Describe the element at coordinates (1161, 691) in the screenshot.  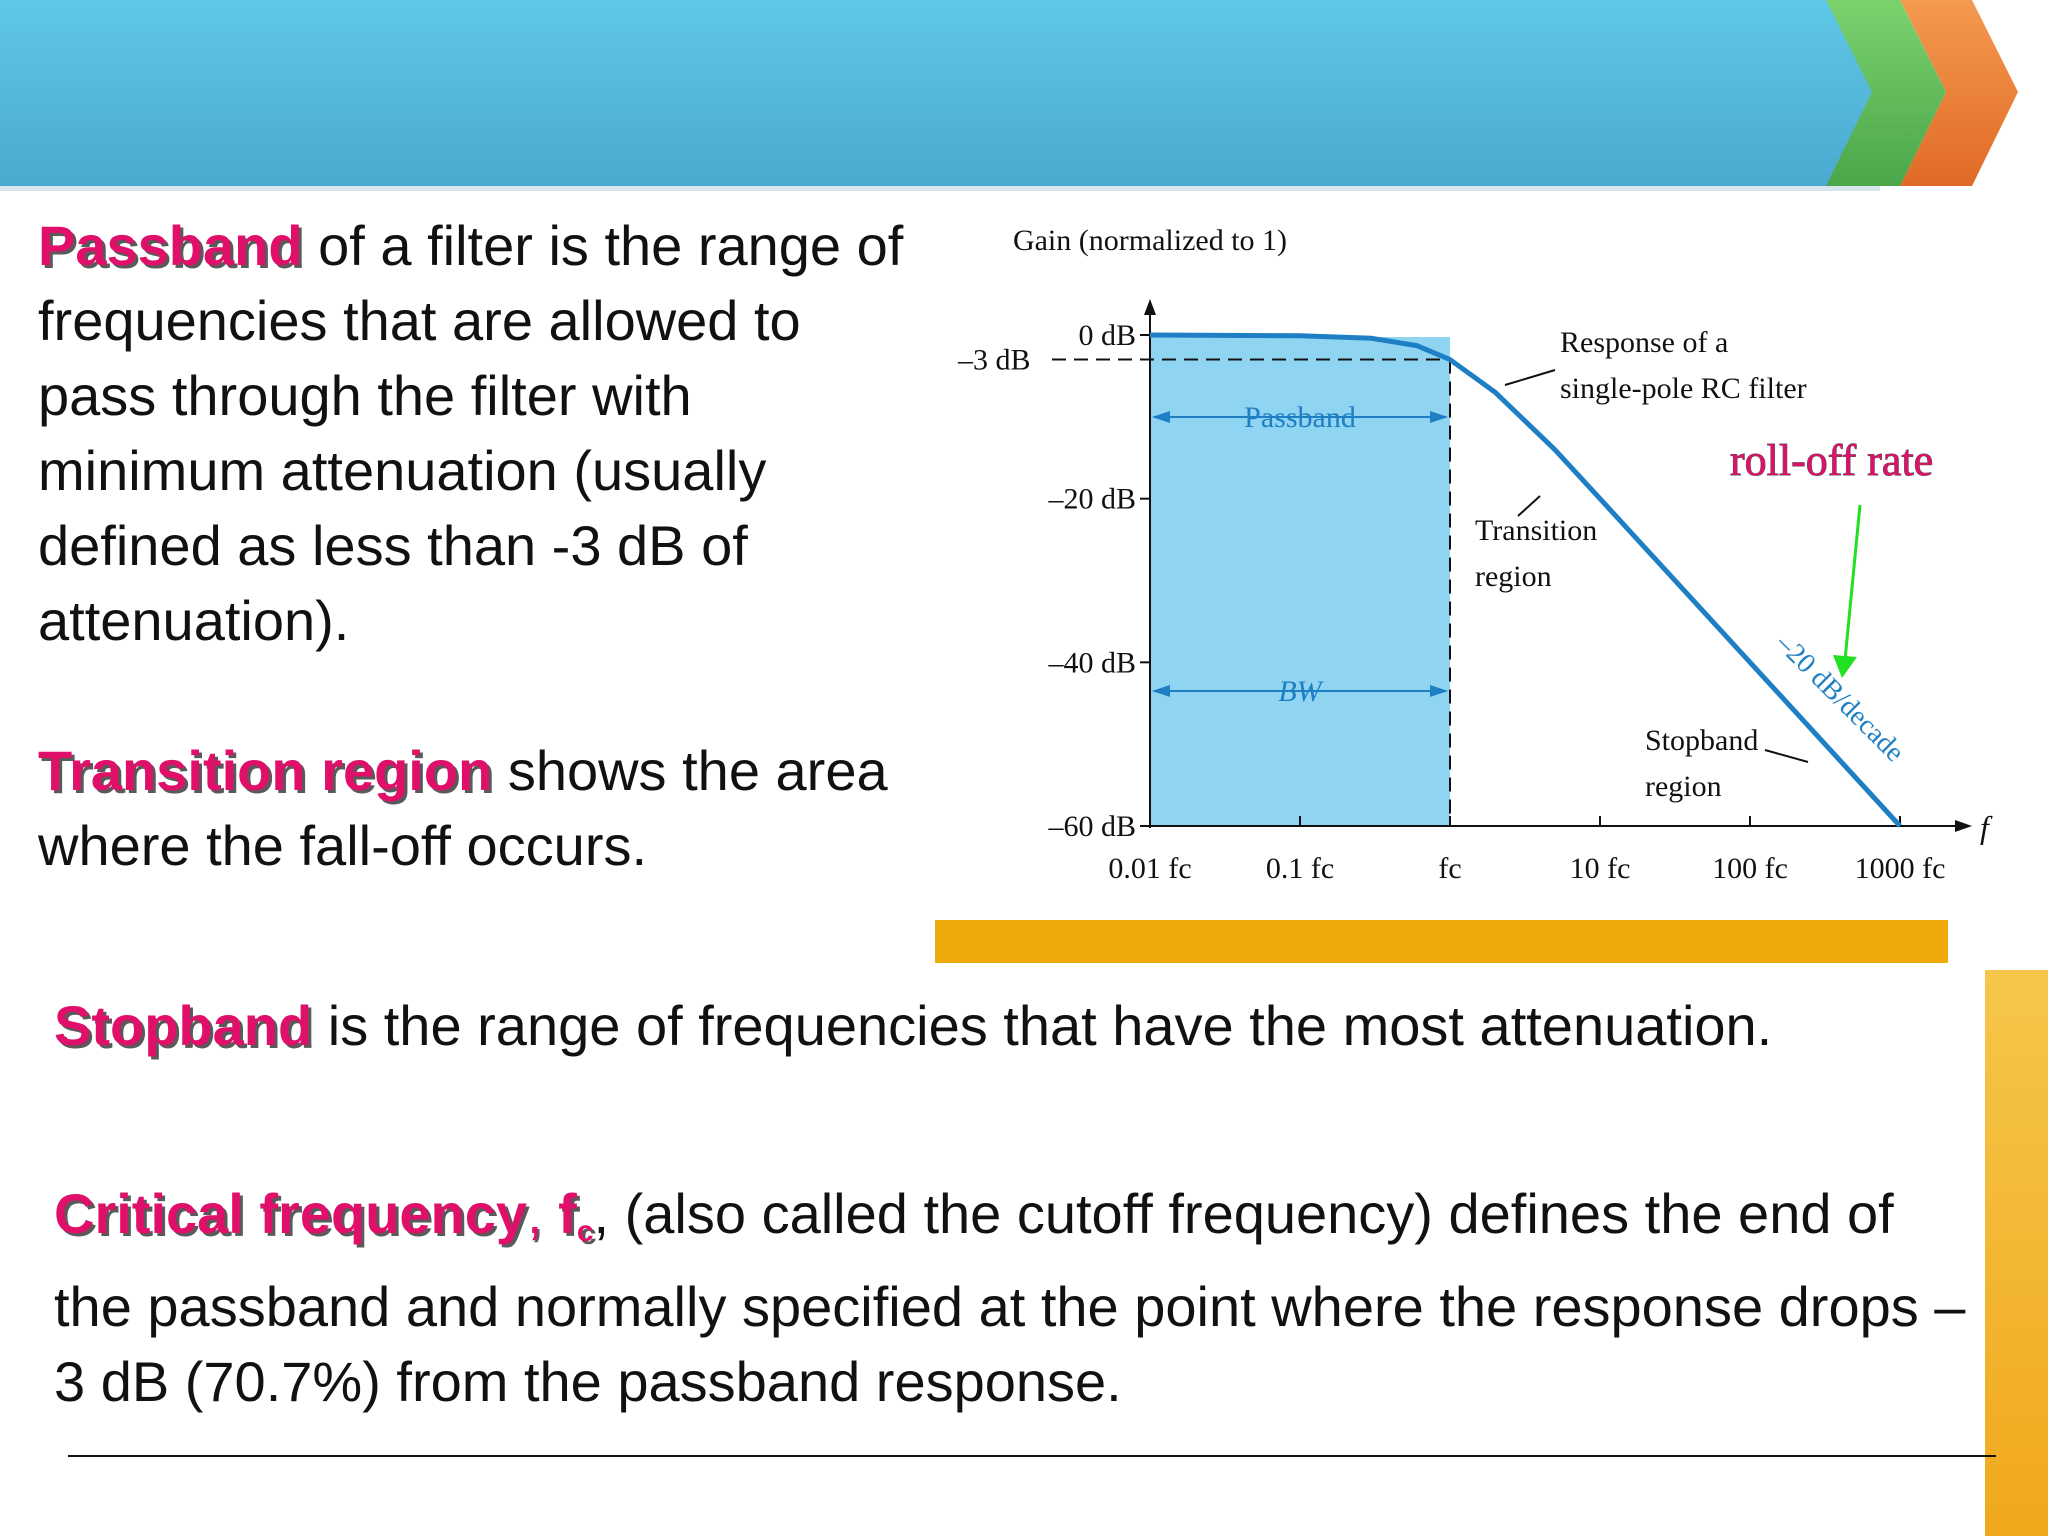
I see `bw-arrow-left` at that location.